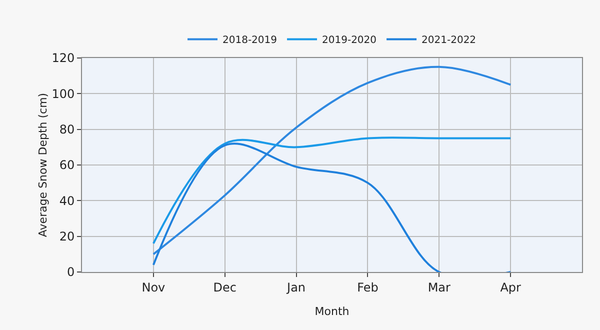 Image resolution: width=600 pixels, height=330 pixels. What do you see at coordinates (63, 58) in the screenshot?
I see `y-tick-label: 120` at bounding box center [63, 58].